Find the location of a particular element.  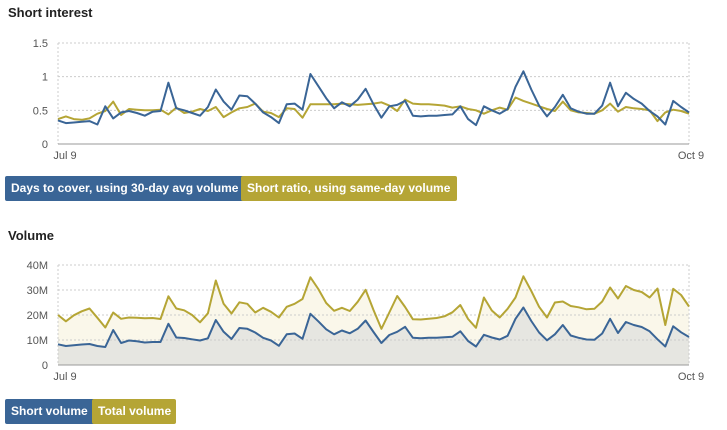

days-to-cover-legend-button: Days to cover, using 30-day avg volume is located at coordinates (125, 188).